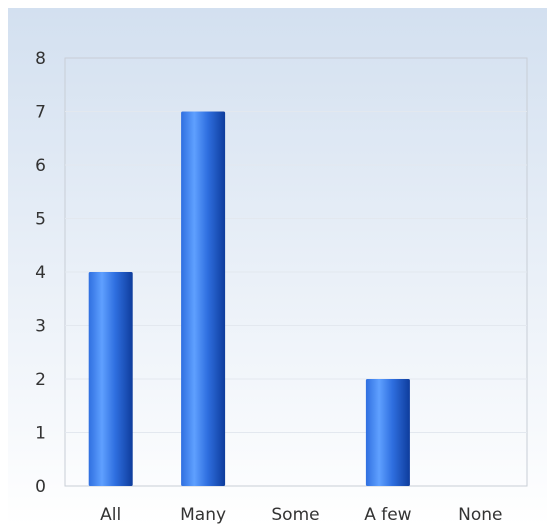  I want to click on x-tick-label: Some, so click(295, 515).